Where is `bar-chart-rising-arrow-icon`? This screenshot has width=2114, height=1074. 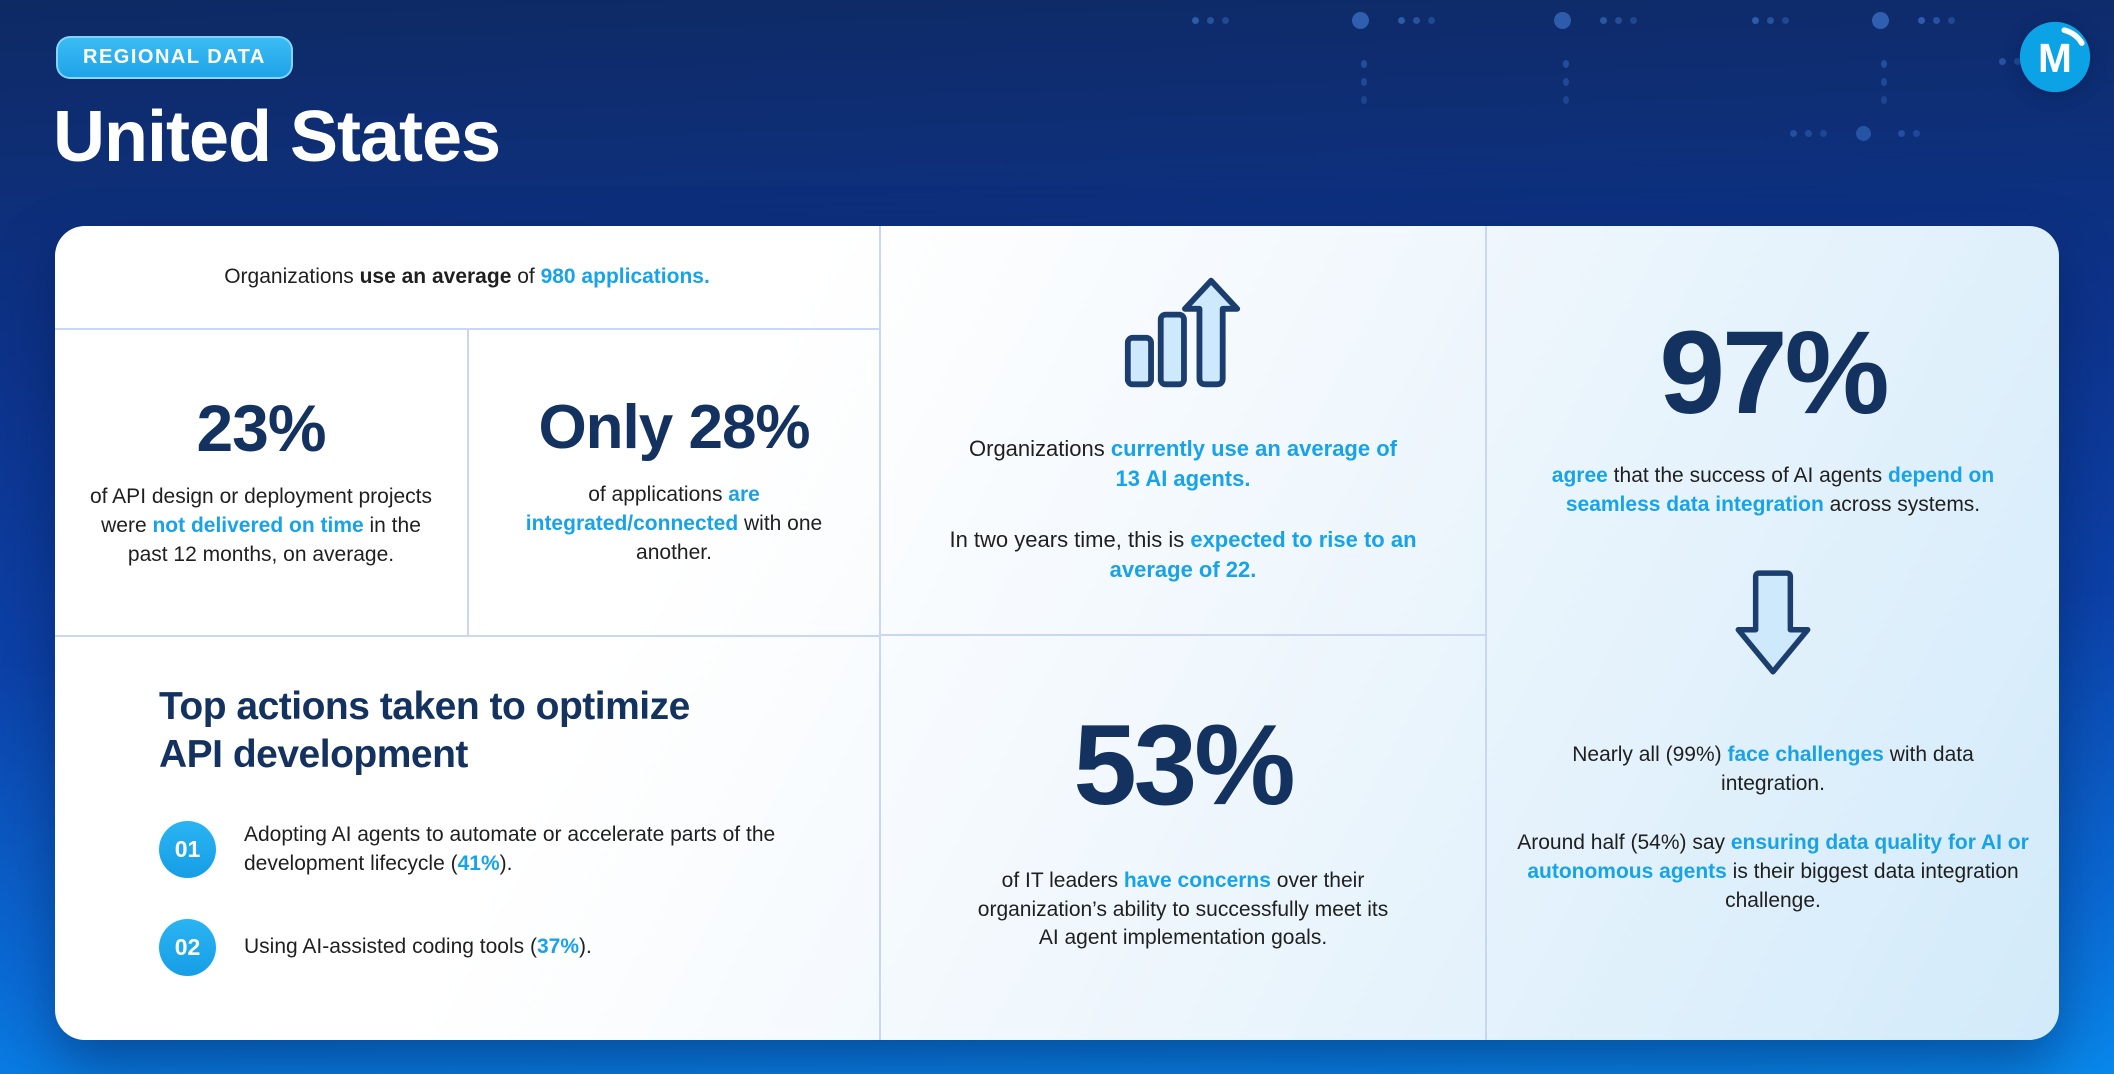 bar-chart-rising-arrow-icon is located at coordinates (1183, 335).